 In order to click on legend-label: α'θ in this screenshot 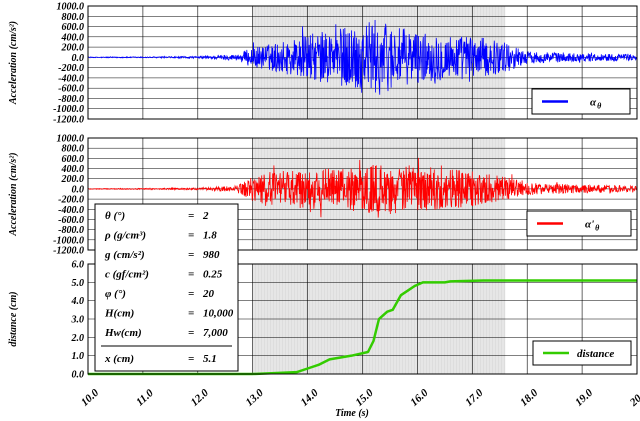, I will do `click(592, 226)`.